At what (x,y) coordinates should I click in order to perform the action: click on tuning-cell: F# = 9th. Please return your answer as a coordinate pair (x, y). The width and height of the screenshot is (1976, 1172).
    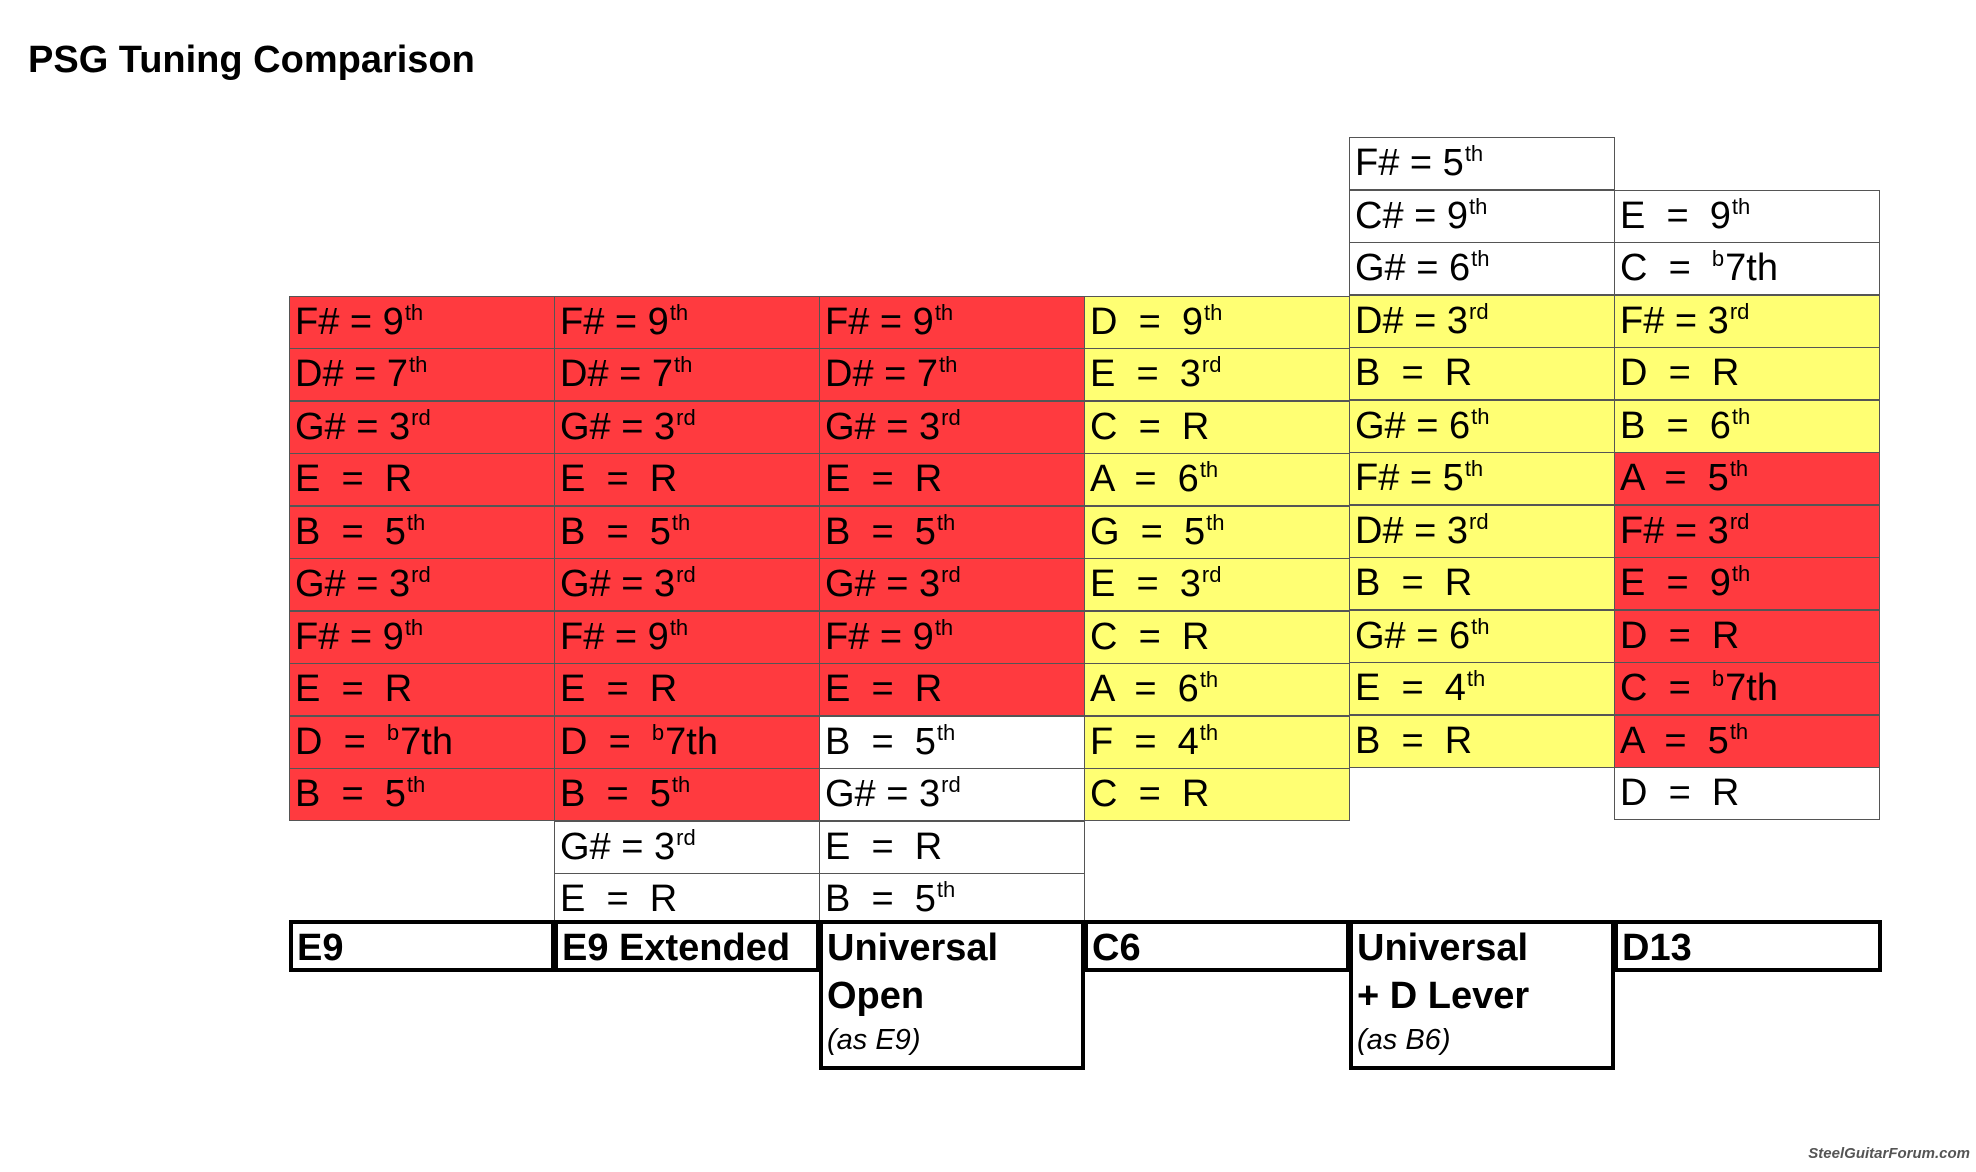
    Looking at the image, I should click on (952, 322).